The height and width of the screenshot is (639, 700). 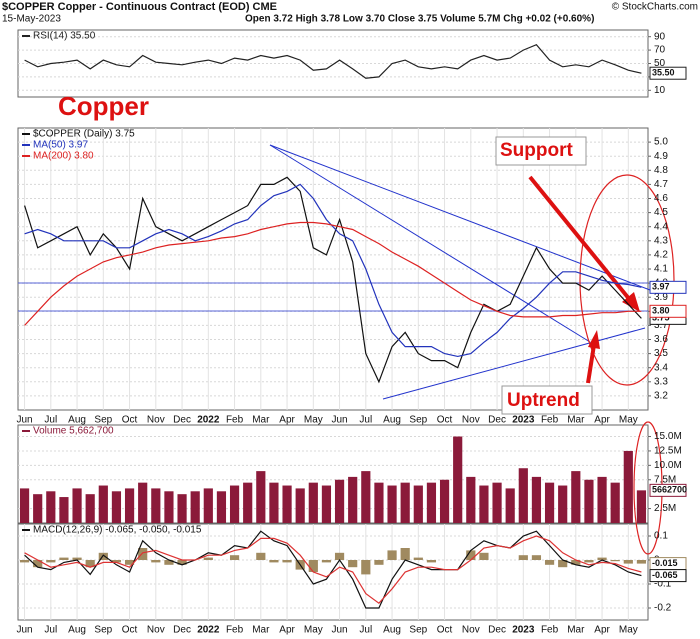 I want to click on y-tick-label: 3.5, so click(x=661, y=353).